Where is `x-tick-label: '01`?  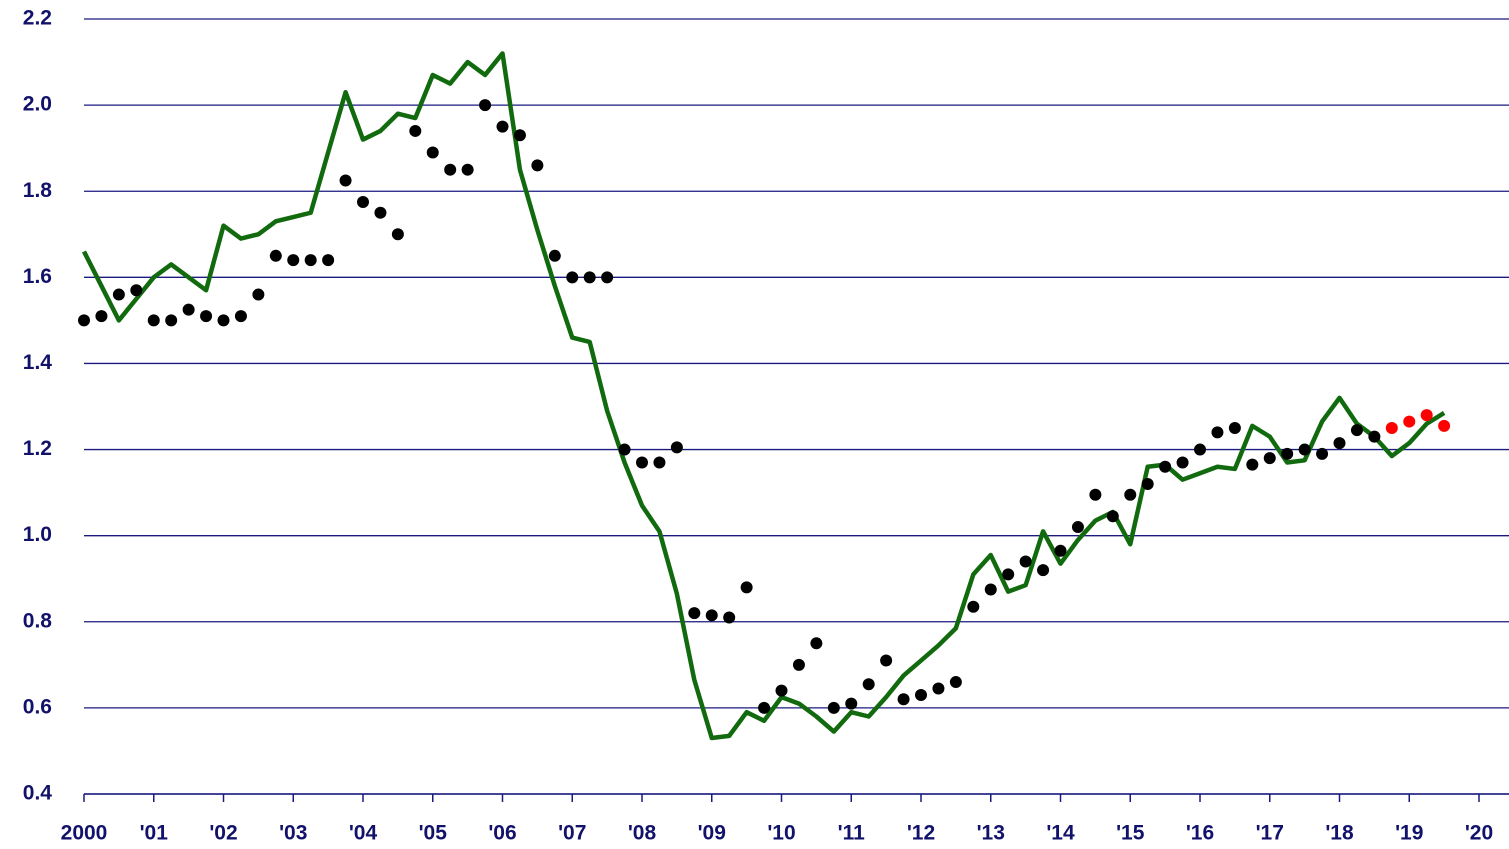 x-tick-label: '01 is located at coordinates (154, 833).